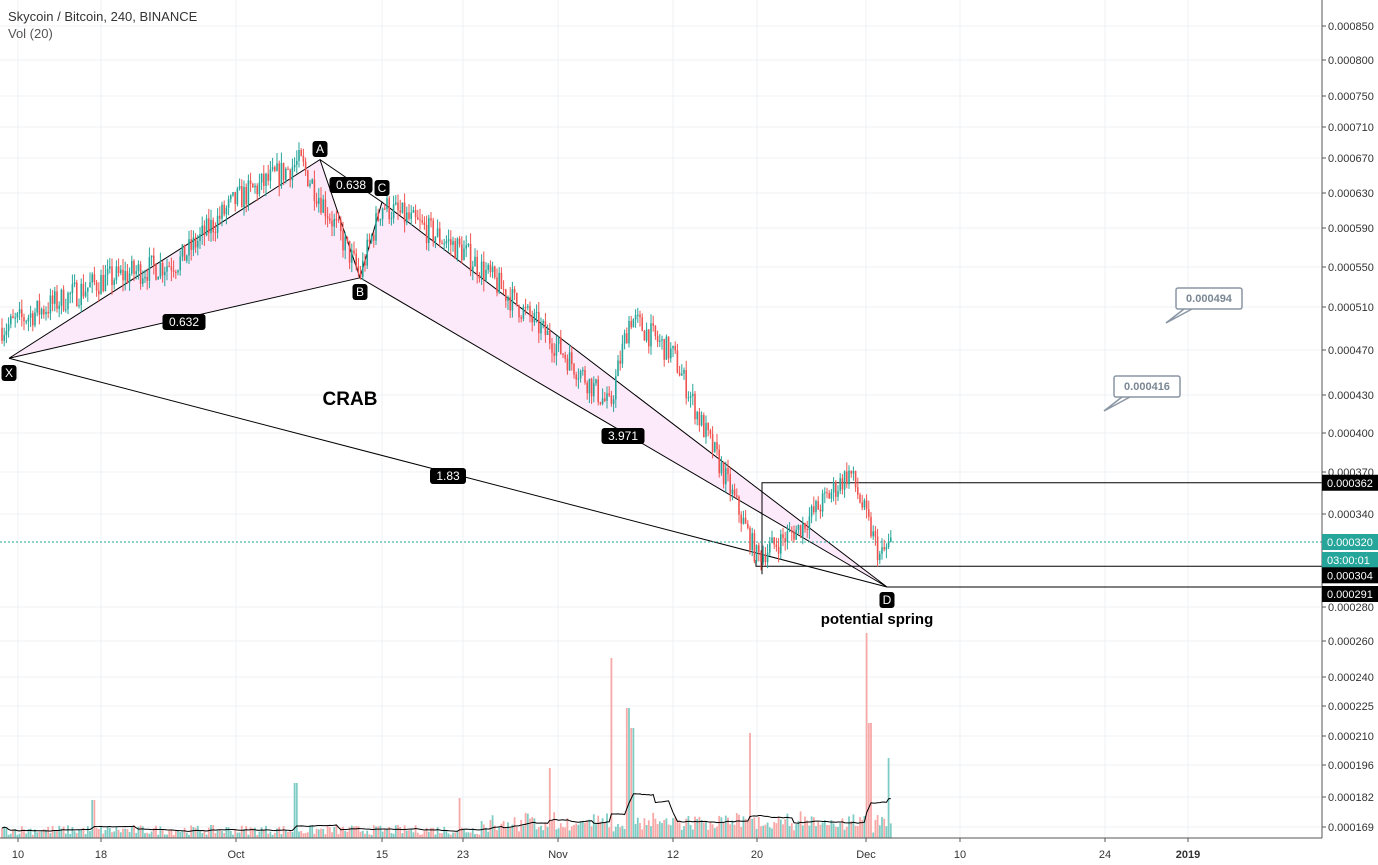 The height and width of the screenshot is (865, 1378). What do you see at coordinates (1179, 316) in the screenshot?
I see `callout-pointer` at bounding box center [1179, 316].